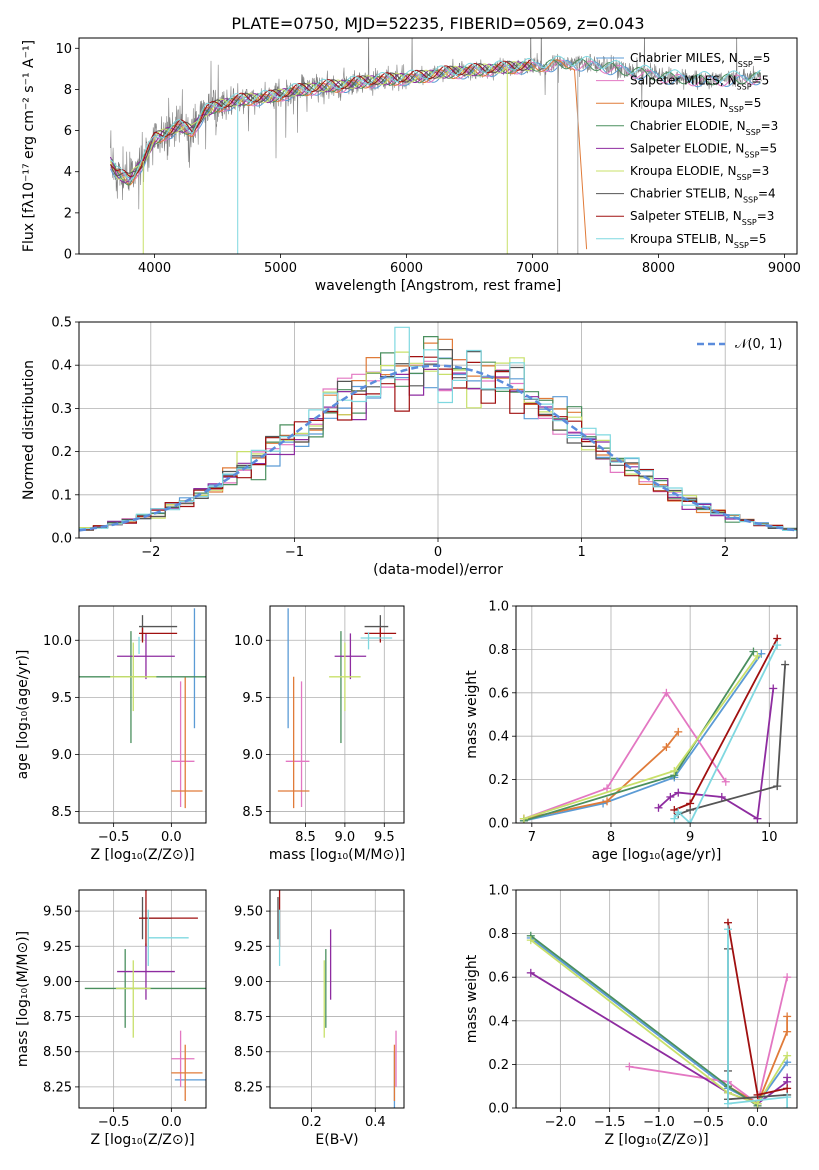  What do you see at coordinates (725, 552) in the screenshot?
I see `x-tick-label: 2` at bounding box center [725, 552].